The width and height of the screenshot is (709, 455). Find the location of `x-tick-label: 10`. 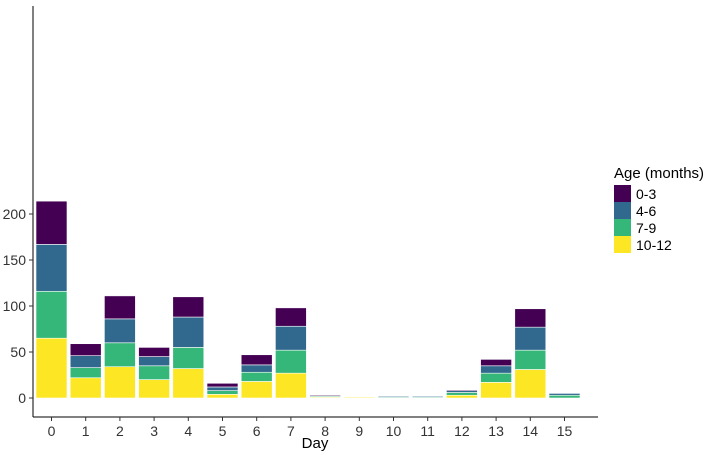

x-tick-label: 10 is located at coordinates (394, 431).